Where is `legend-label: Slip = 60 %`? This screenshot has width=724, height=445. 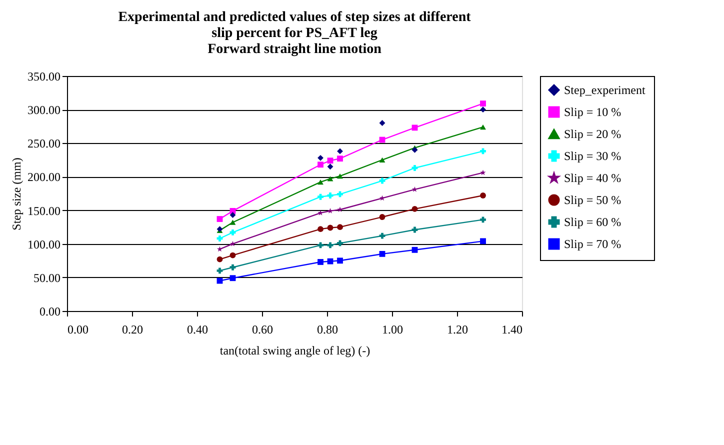
legend-label: Slip = 60 % is located at coordinates (593, 222).